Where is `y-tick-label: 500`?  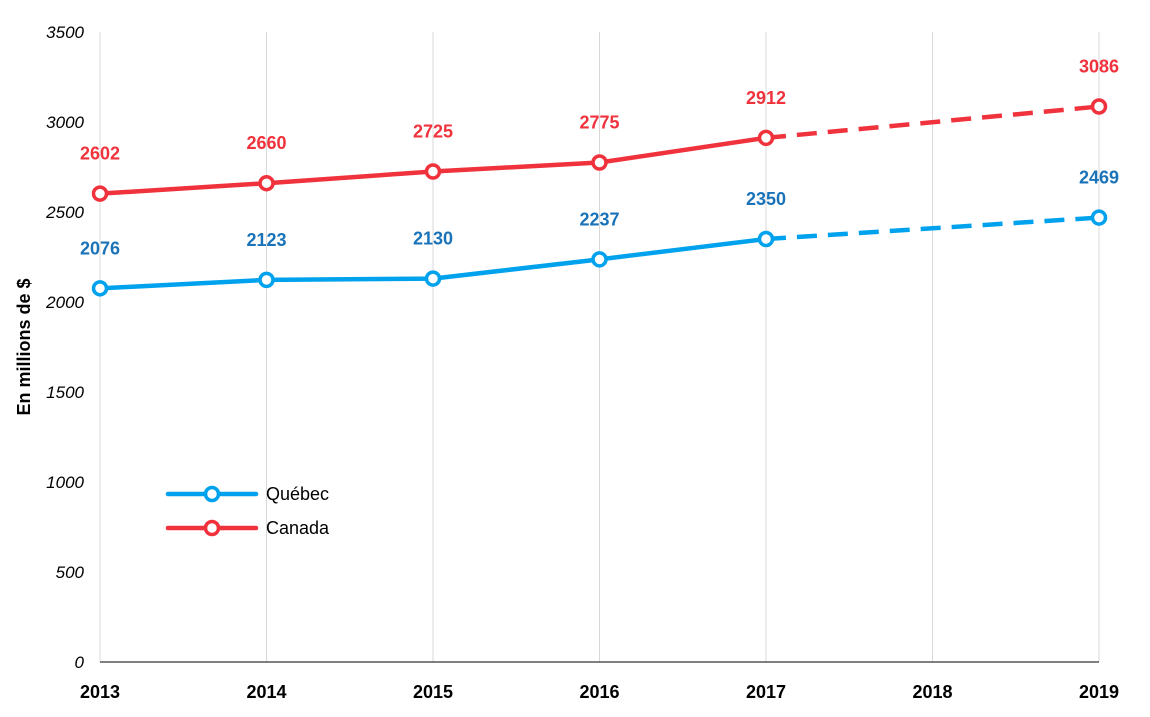 y-tick-label: 500 is located at coordinates (70, 572).